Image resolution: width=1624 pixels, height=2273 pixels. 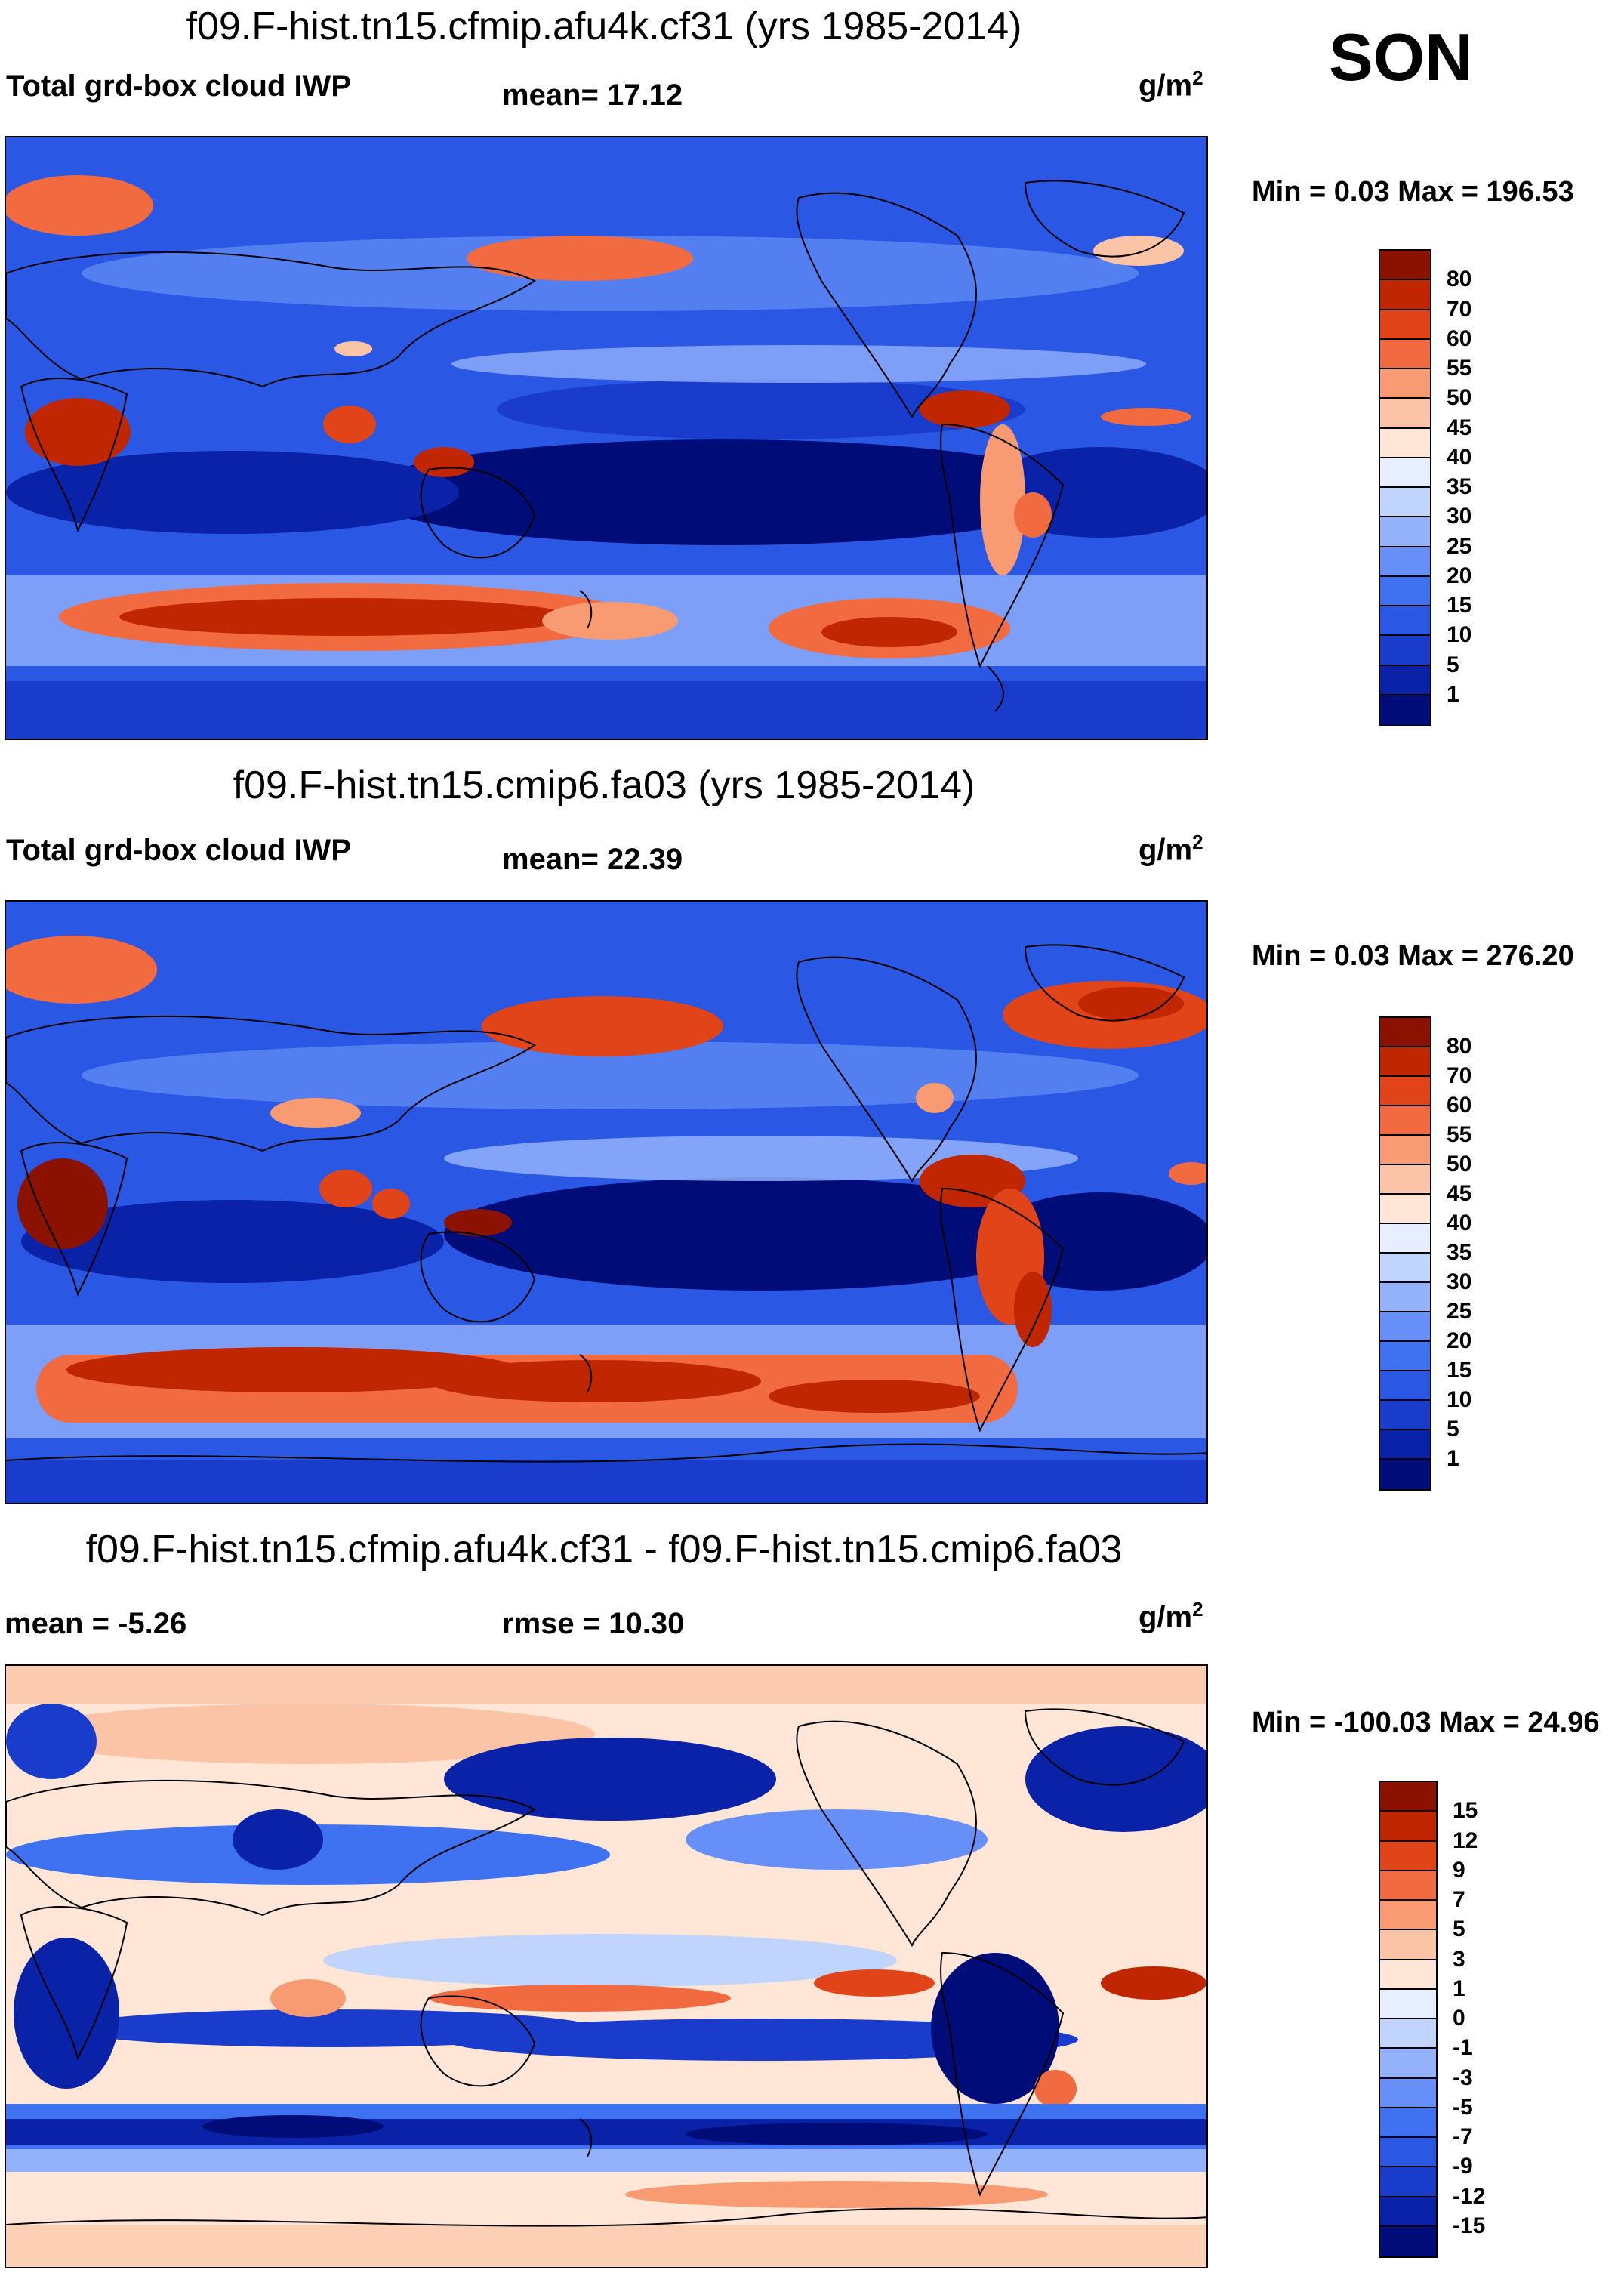 I want to click on panel-2-colorbar: 80 70 60 55 50 45 40 35 30 25 20 15 10 5 1, so click(x=1425, y=1253).